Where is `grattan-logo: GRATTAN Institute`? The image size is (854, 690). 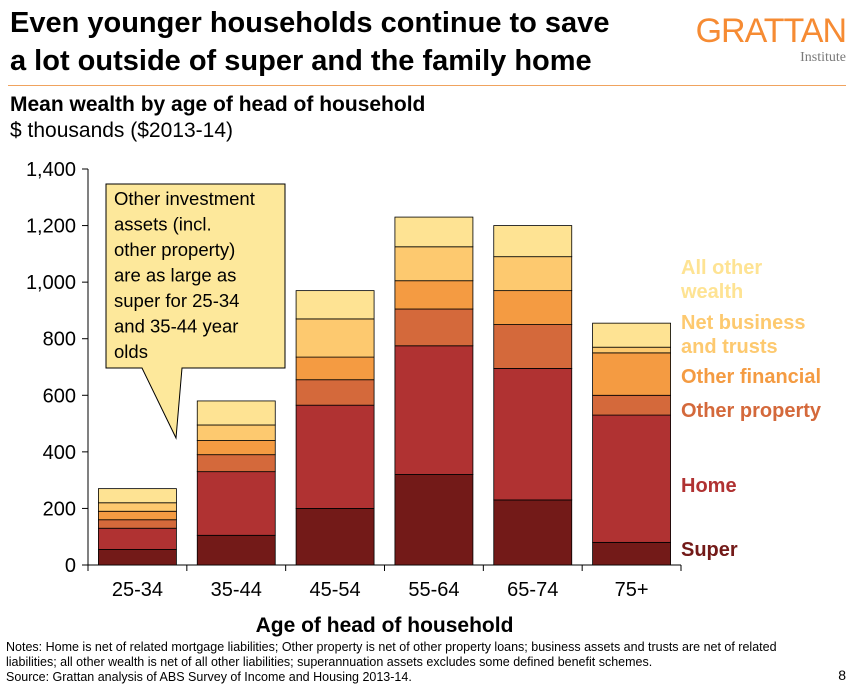 grattan-logo: GRATTAN Institute is located at coordinates (771, 39).